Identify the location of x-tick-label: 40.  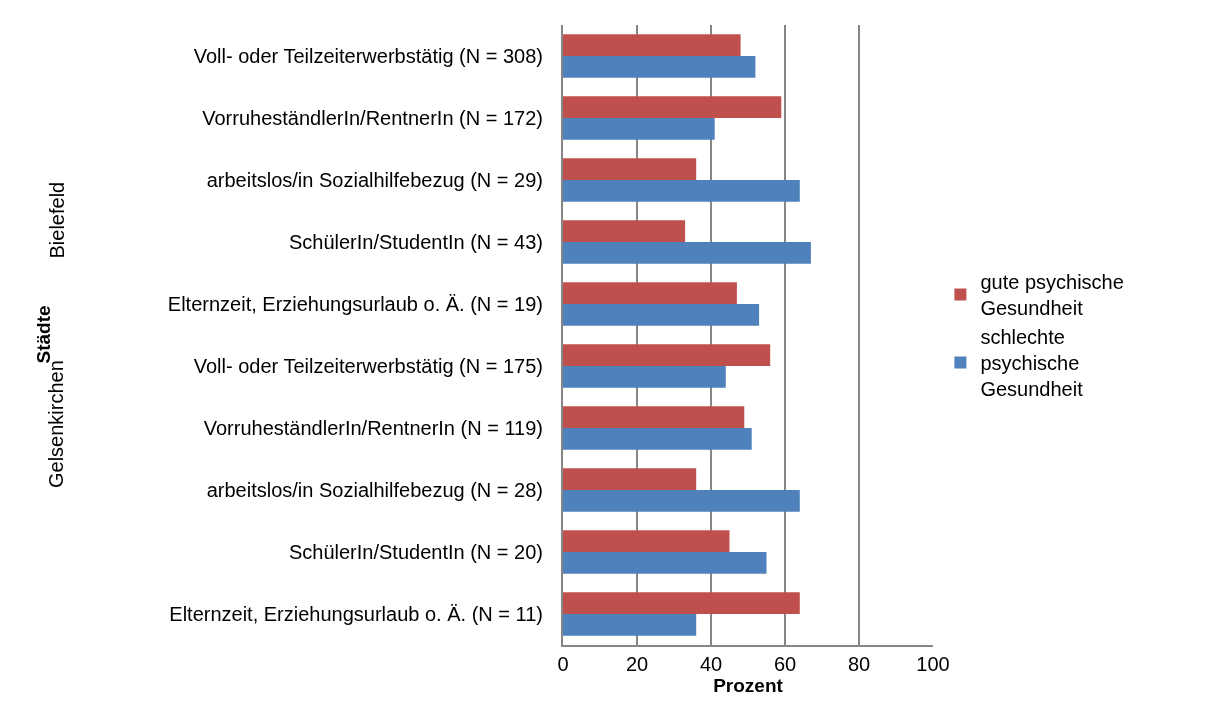
(711, 664).